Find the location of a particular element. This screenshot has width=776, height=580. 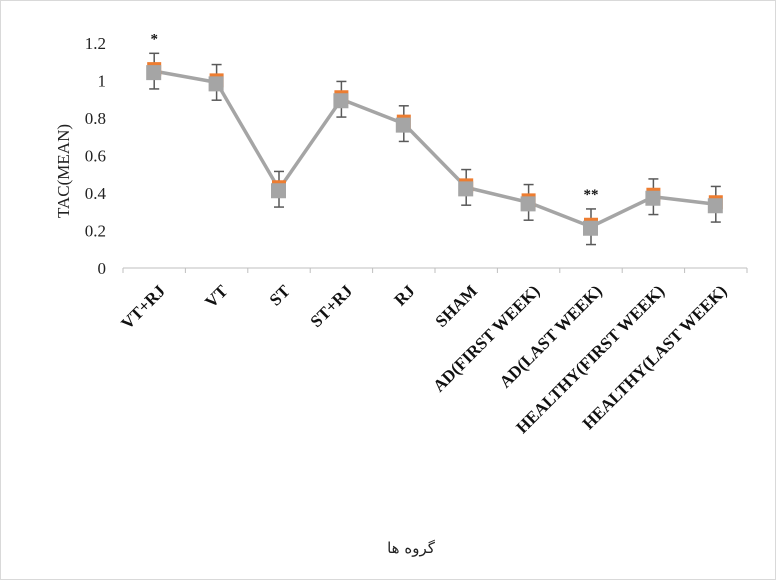

y-tick-label: 1 is located at coordinates (102, 81).